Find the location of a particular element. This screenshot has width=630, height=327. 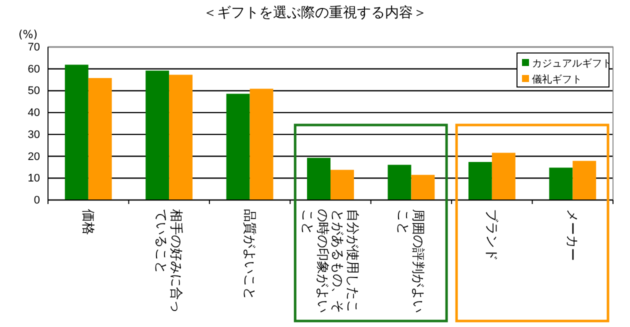

y-tick-label: 10 is located at coordinates (34, 178).